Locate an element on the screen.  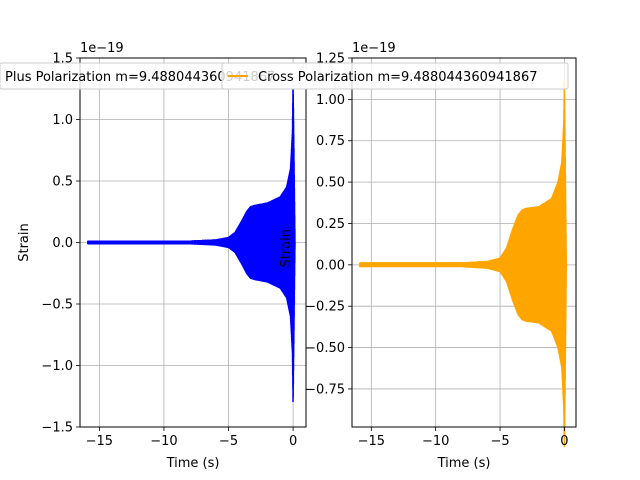
y-tick-label: 0.50 is located at coordinates (330, 183).